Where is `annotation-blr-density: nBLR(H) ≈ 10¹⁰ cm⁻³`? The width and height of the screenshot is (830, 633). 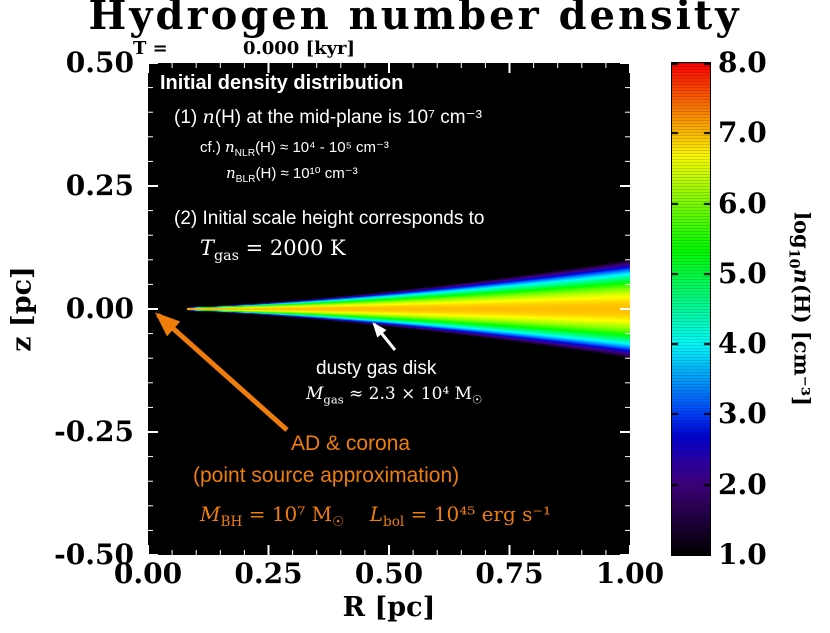 annotation-blr-density: nBLR(H) ≈ 10¹⁰ cm⁻³ is located at coordinates (292, 174).